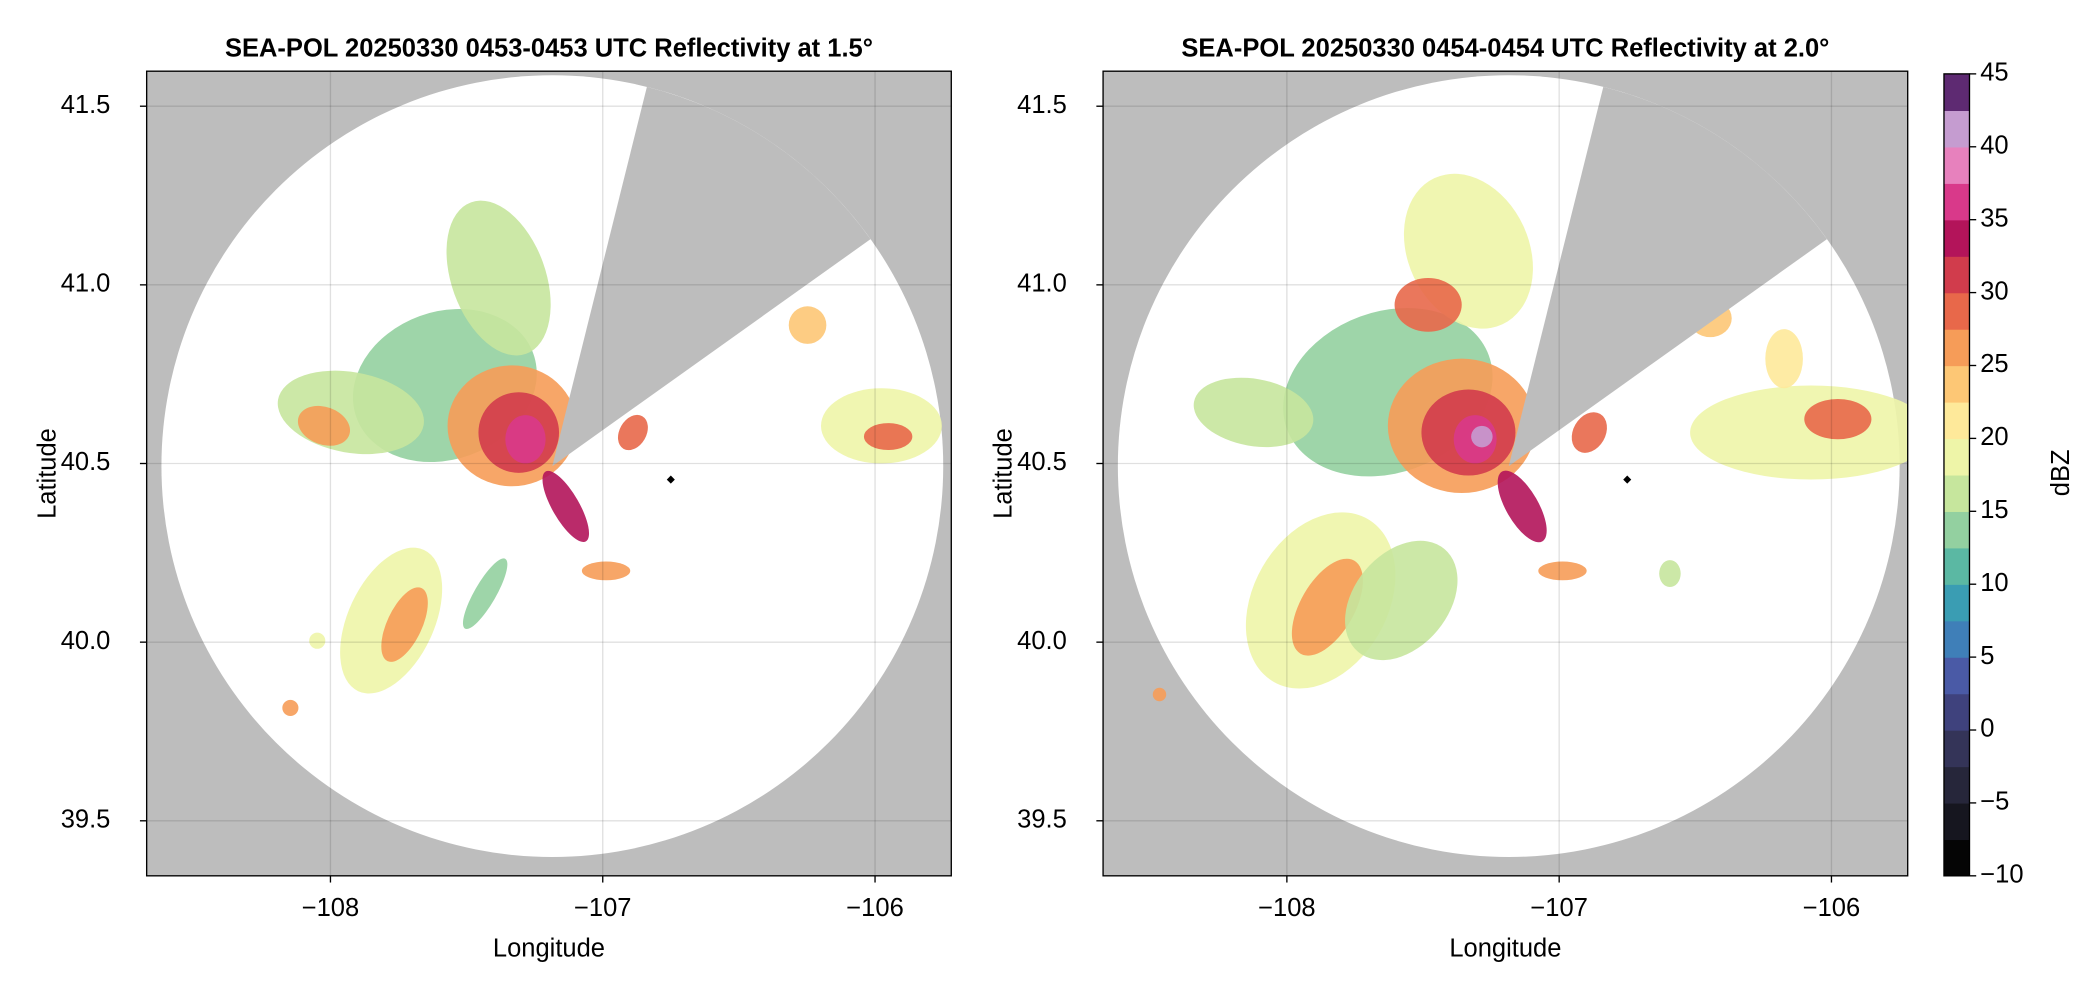 The height and width of the screenshot is (990, 2096). Describe the element at coordinates (1994, 146) in the screenshot. I see `colorbar-tick-label: 40` at that location.